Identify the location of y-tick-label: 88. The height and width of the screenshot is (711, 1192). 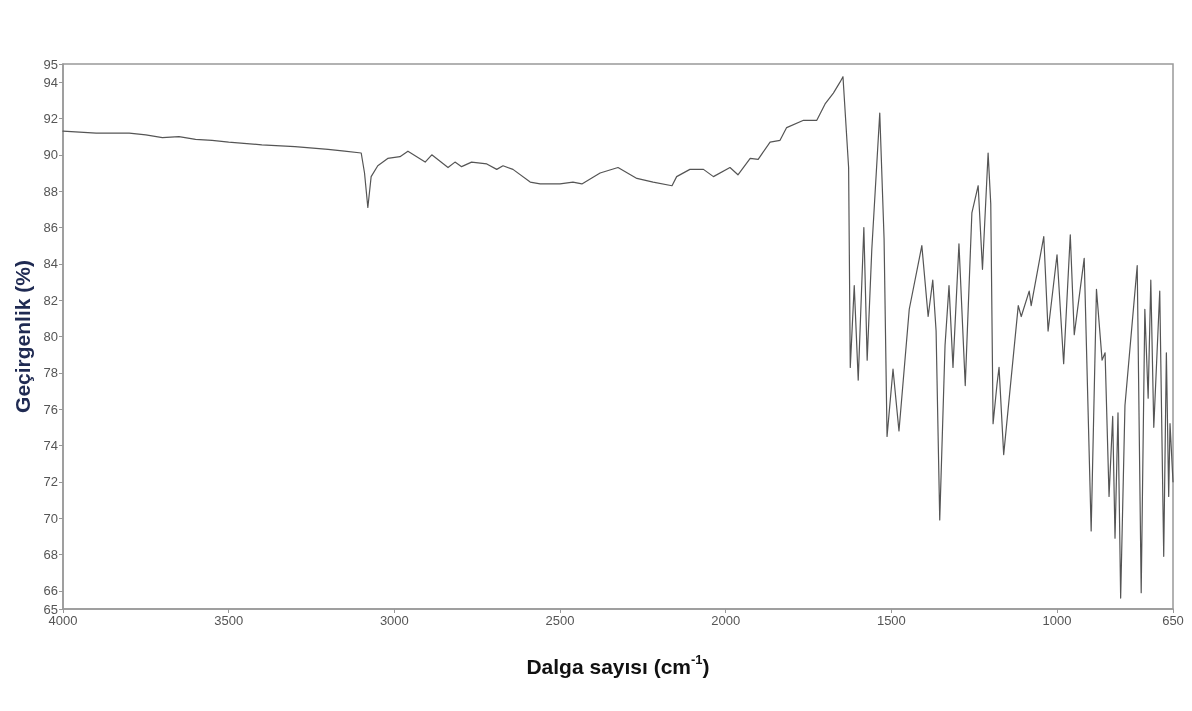
(50, 191).